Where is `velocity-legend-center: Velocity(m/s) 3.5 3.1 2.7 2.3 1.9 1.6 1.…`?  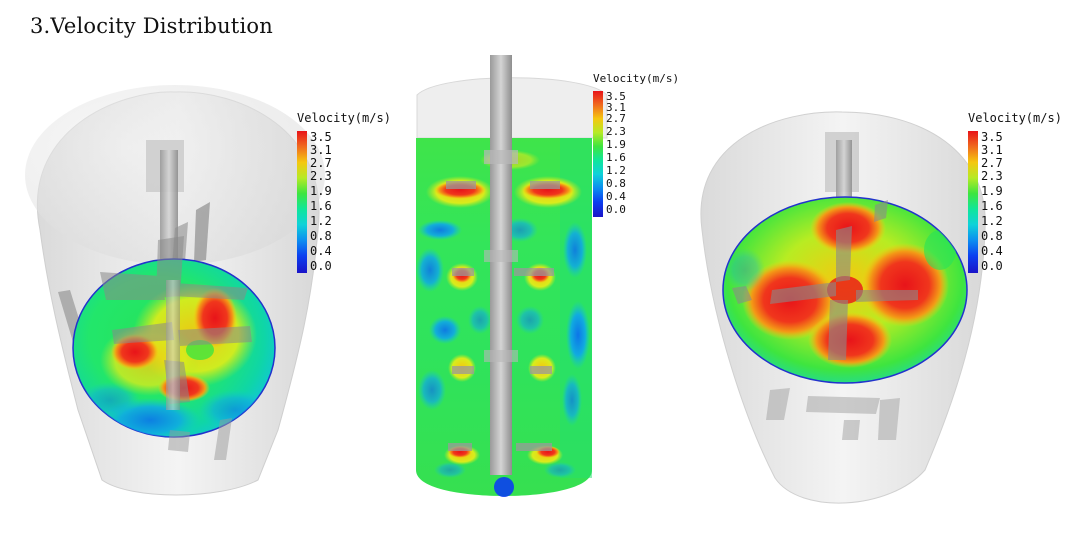
velocity-legend-center: Velocity(m/s) 3.5 3.1 2.7 2.3 1.9 1.6 1.… is located at coordinates (636, 144).